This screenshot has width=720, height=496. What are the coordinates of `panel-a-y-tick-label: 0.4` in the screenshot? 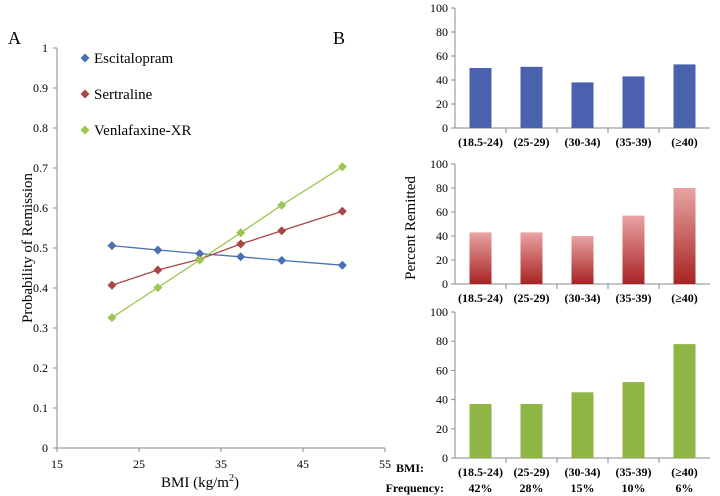 It's located at (40, 288).